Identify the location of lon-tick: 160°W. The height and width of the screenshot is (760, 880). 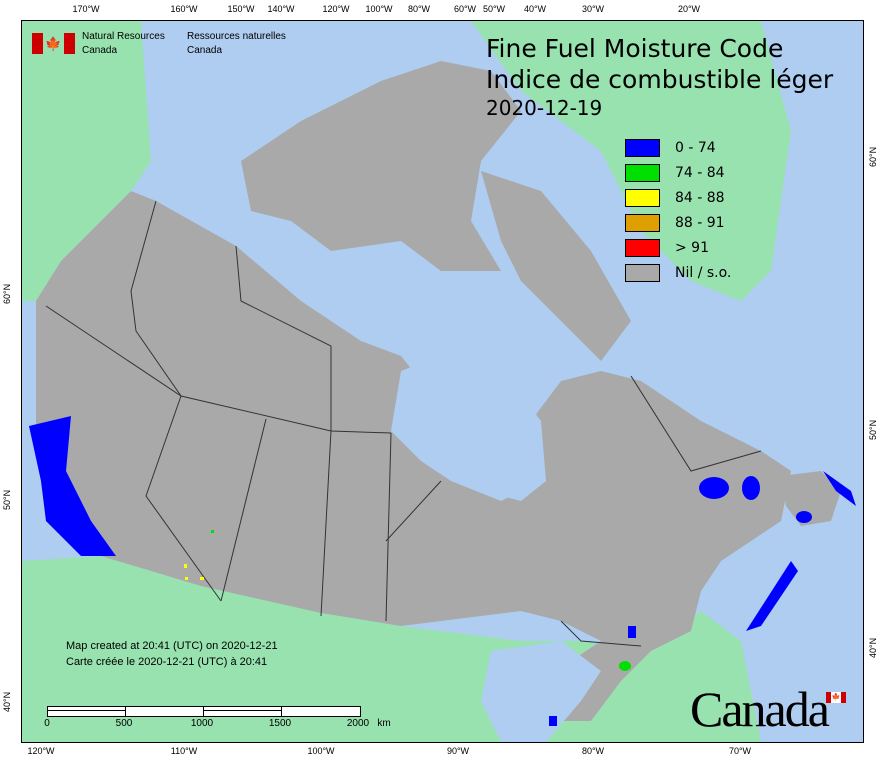
(184, 9).